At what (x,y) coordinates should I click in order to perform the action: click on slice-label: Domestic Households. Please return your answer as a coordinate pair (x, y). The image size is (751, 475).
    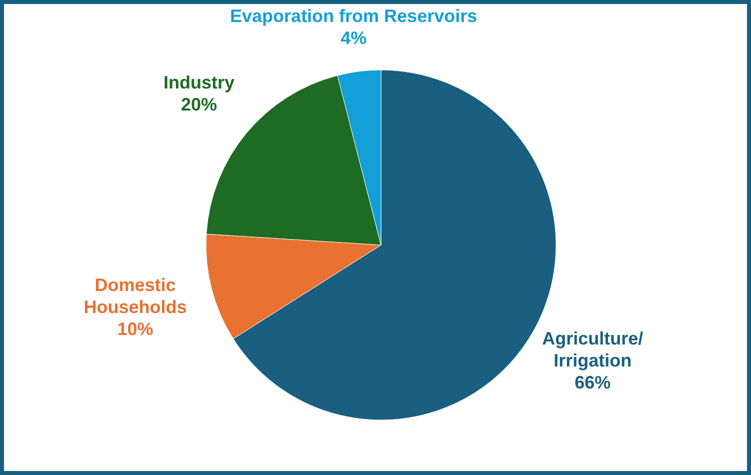
    Looking at the image, I should click on (135, 295).